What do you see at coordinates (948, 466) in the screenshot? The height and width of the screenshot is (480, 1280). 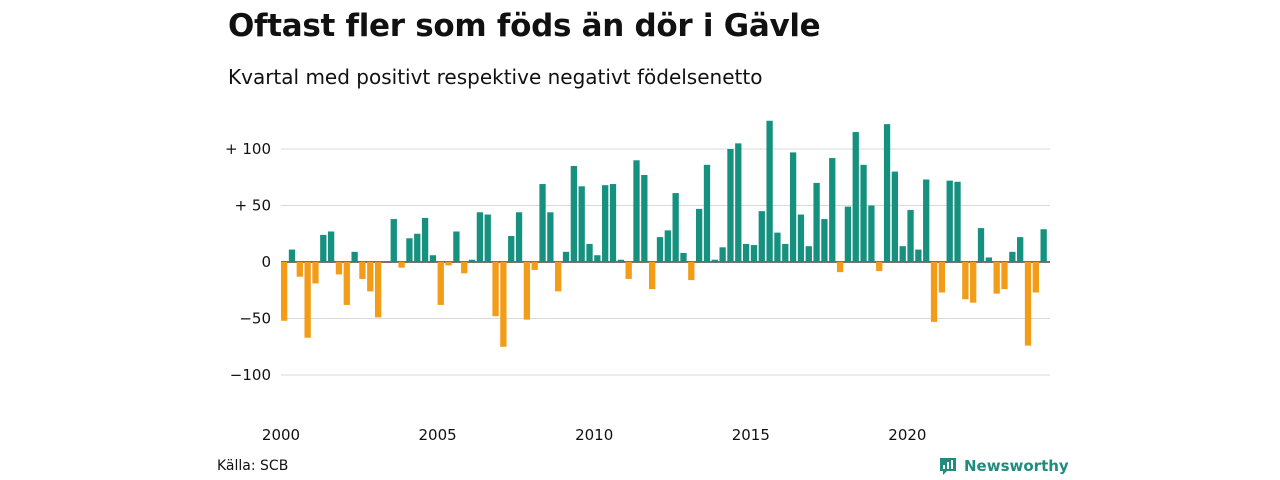 I see `bar-chart-logo-icon` at bounding box center [948, 466].